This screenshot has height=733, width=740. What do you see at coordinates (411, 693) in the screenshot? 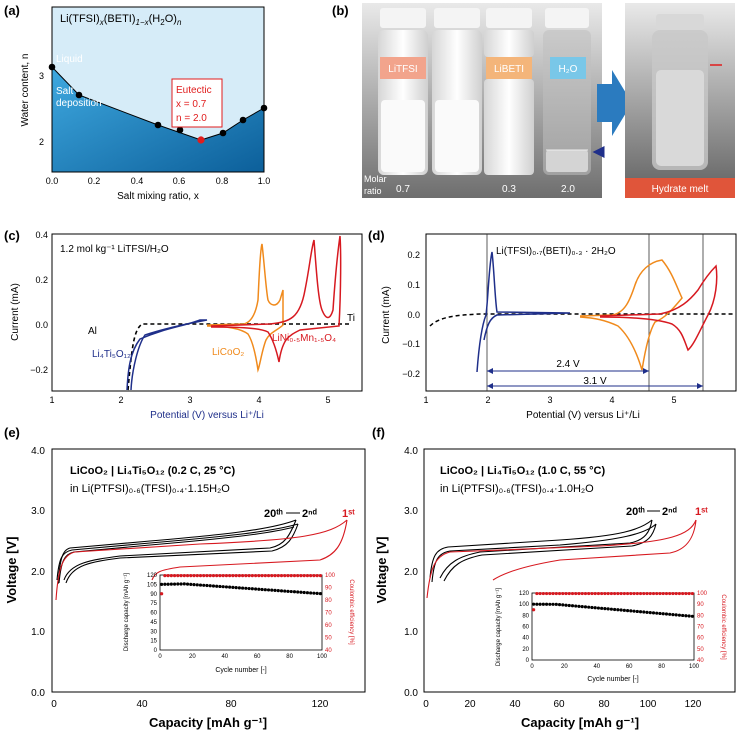
I see `y-tick-label: 0.0` at bounding box center [411, 693].